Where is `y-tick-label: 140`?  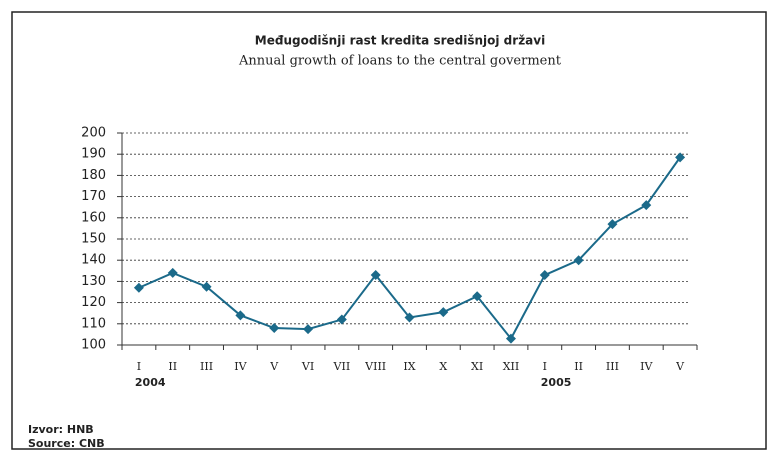 y-tick-label: 140 is located at coordinates (93, 260).